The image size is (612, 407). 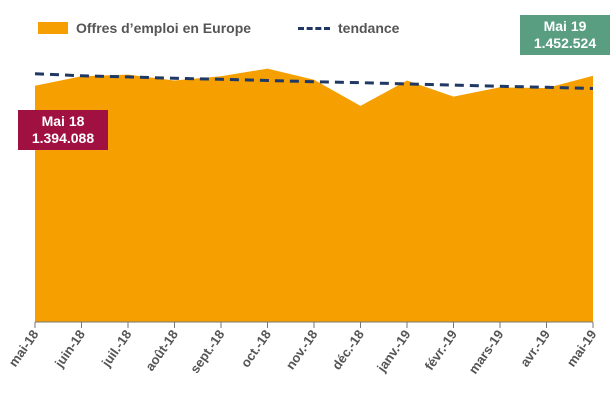 I want to click on x-tick-label: nov.-18, so click(x=302, y=349).